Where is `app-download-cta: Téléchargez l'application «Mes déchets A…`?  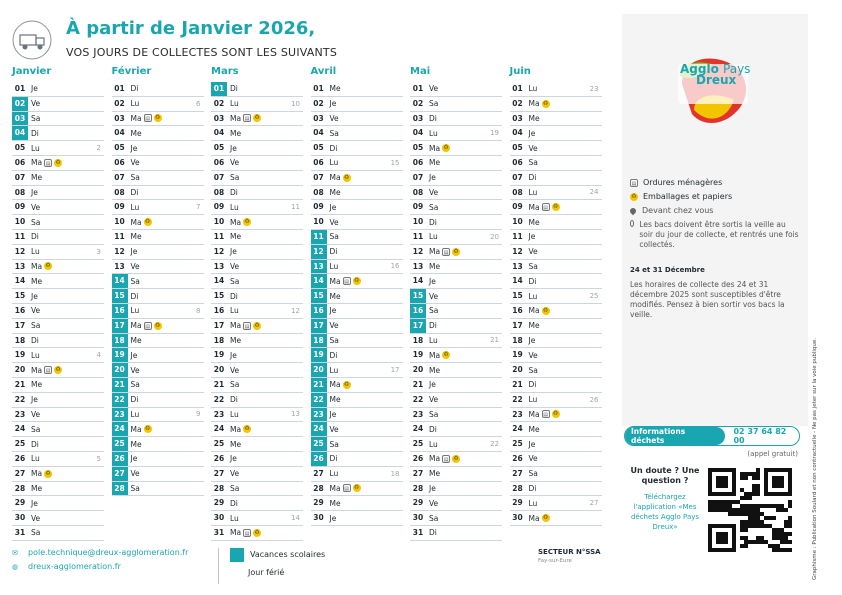 app-download-cta: Téléchargez l'application «Mes déchets A… is located at coordinates (665, 512).